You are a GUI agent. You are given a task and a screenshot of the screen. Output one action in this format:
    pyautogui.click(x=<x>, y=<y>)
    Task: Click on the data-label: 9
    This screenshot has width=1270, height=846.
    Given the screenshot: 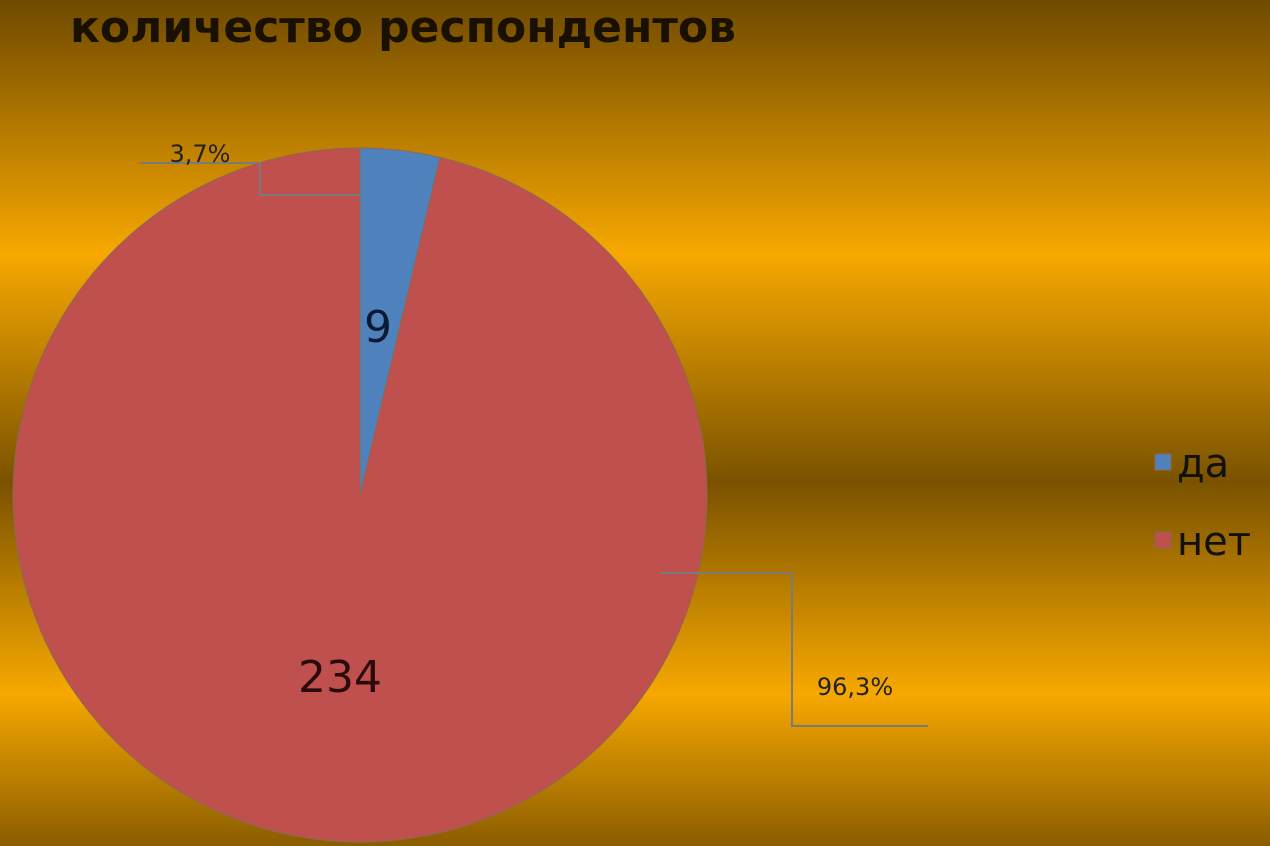 What is the action you would take?
    pyautogui.click(x=378, y=327)
    